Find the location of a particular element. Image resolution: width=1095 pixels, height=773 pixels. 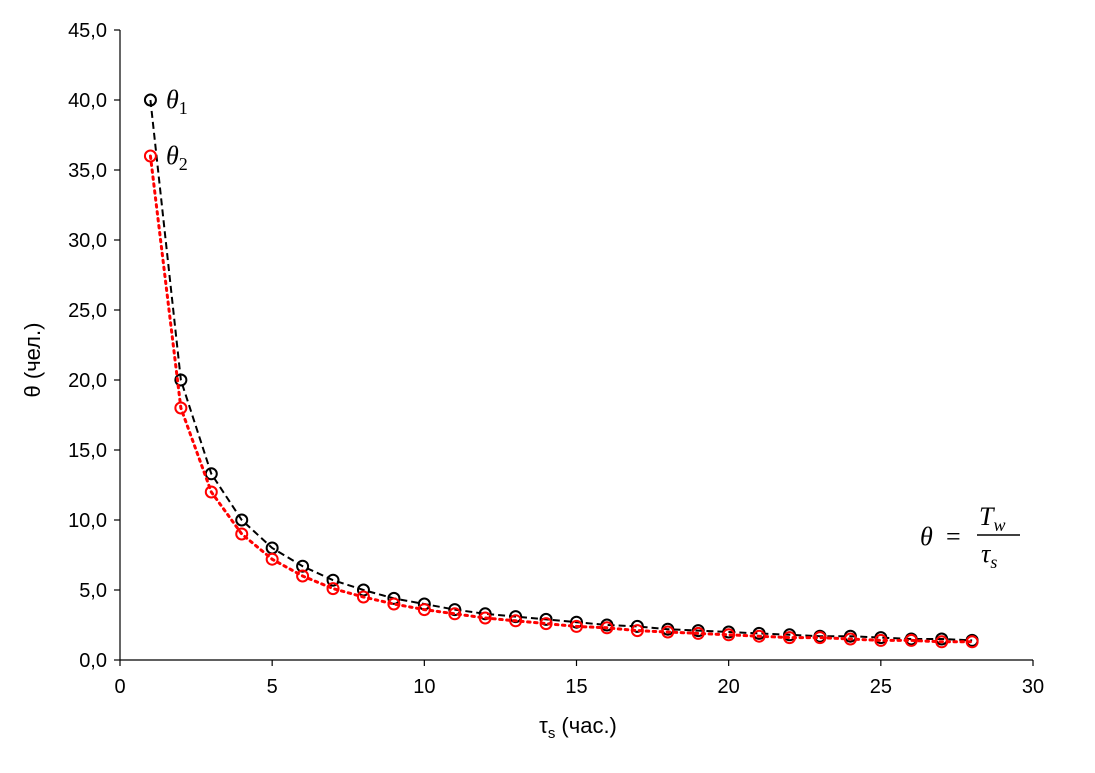

formula-annotation: θ = Tw τs is located at coordinates (970, 537).